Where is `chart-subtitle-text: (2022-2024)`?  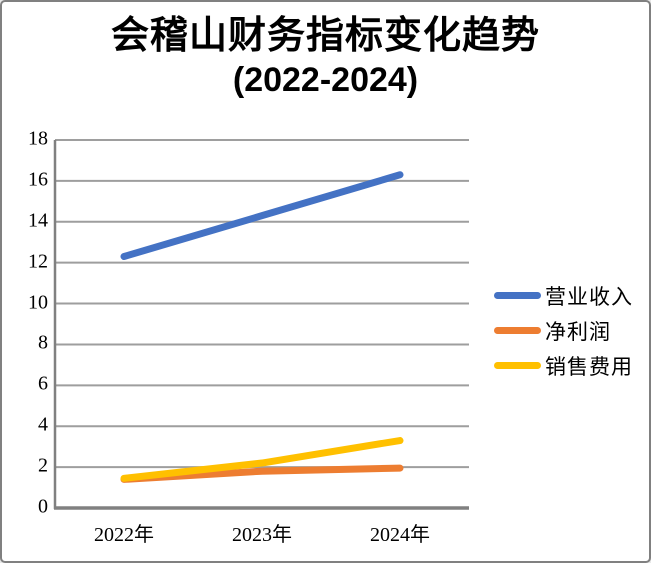 chart-subtitle-text: (2022-2024) is located at coordinates (325, 80).